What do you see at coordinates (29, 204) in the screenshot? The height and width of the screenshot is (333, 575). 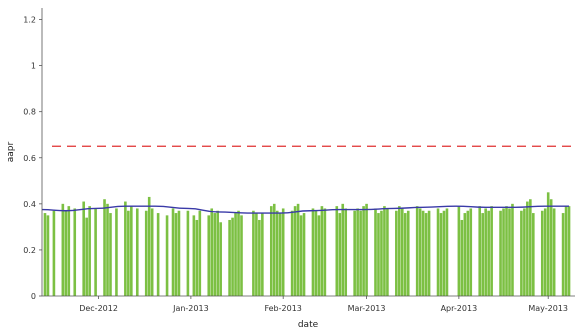 I see `y-tick-label: 0.4` at bounding box center [29, 204].